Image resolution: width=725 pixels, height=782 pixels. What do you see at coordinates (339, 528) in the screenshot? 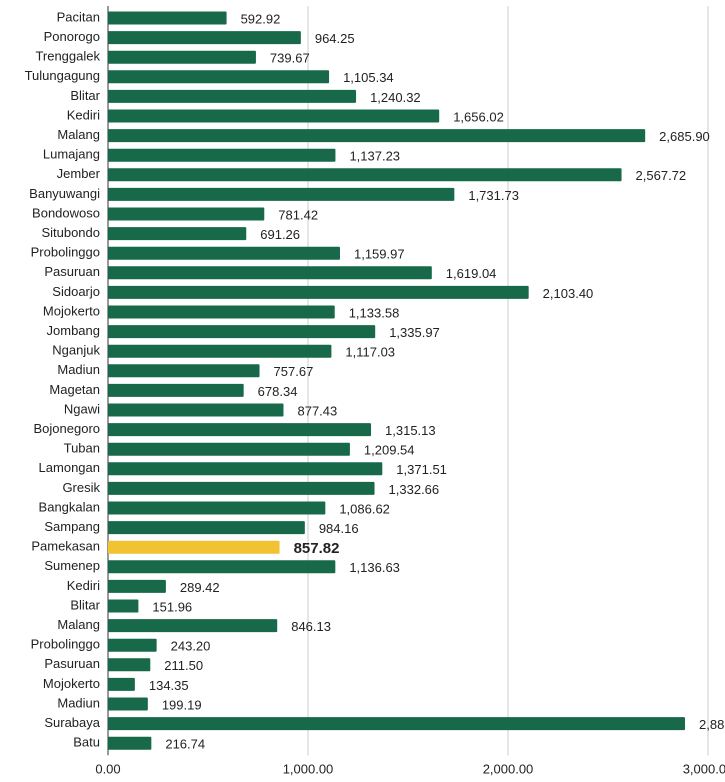
I see `value-label: 984.16` at bounding box center [339, 528].